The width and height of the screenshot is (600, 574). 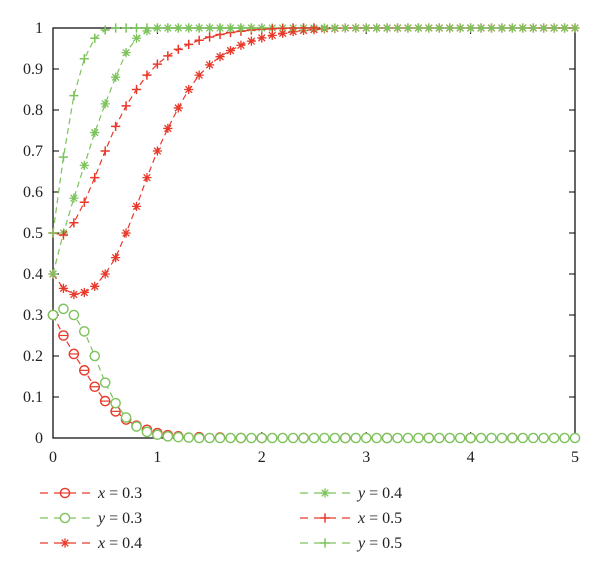 I want to click on y-tick-label: 0, so click(x=39, y=438).